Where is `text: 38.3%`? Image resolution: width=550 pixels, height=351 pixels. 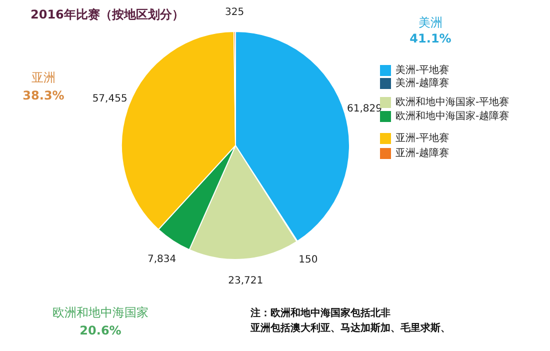
text: 38.3% is located at coordinates (43, 95).